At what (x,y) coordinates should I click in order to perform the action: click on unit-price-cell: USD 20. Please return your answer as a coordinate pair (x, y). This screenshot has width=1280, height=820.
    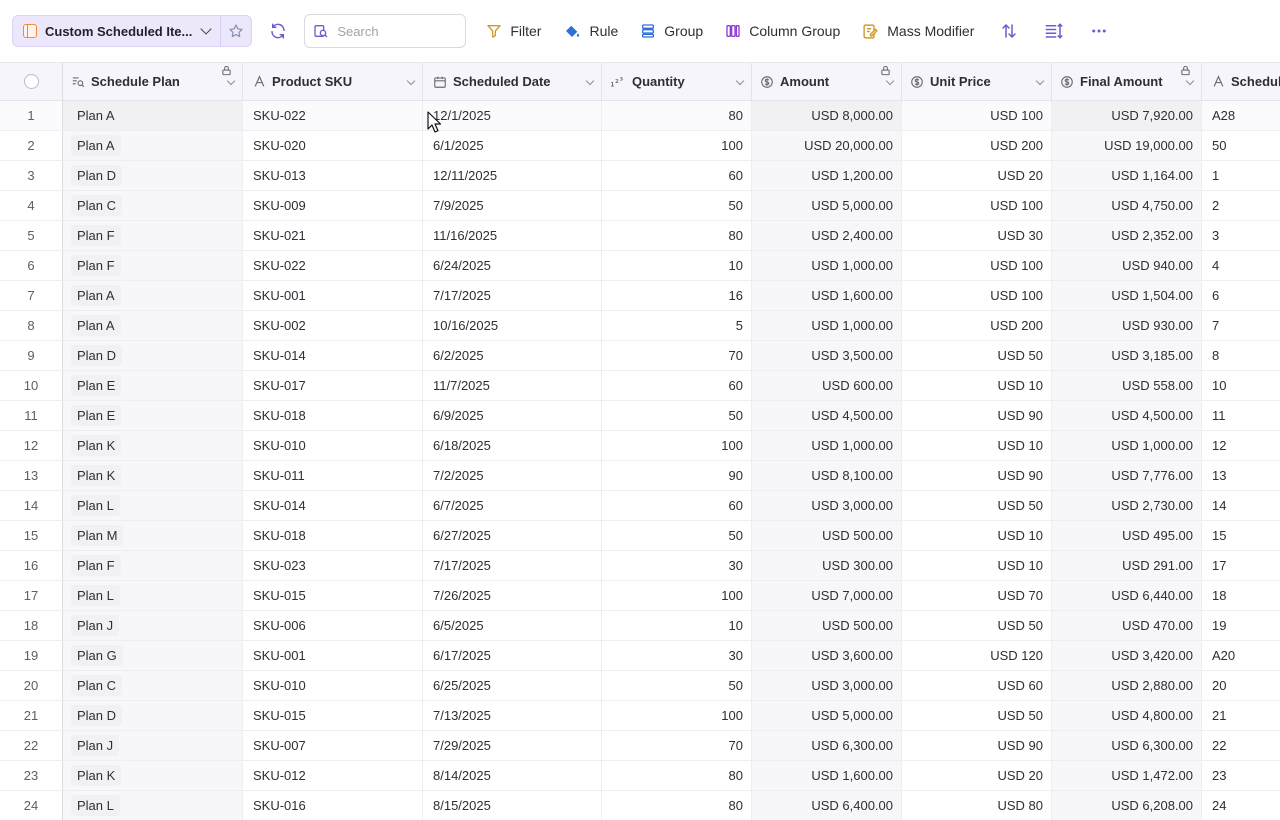
    Looking at the image, I should click on (977, 775).